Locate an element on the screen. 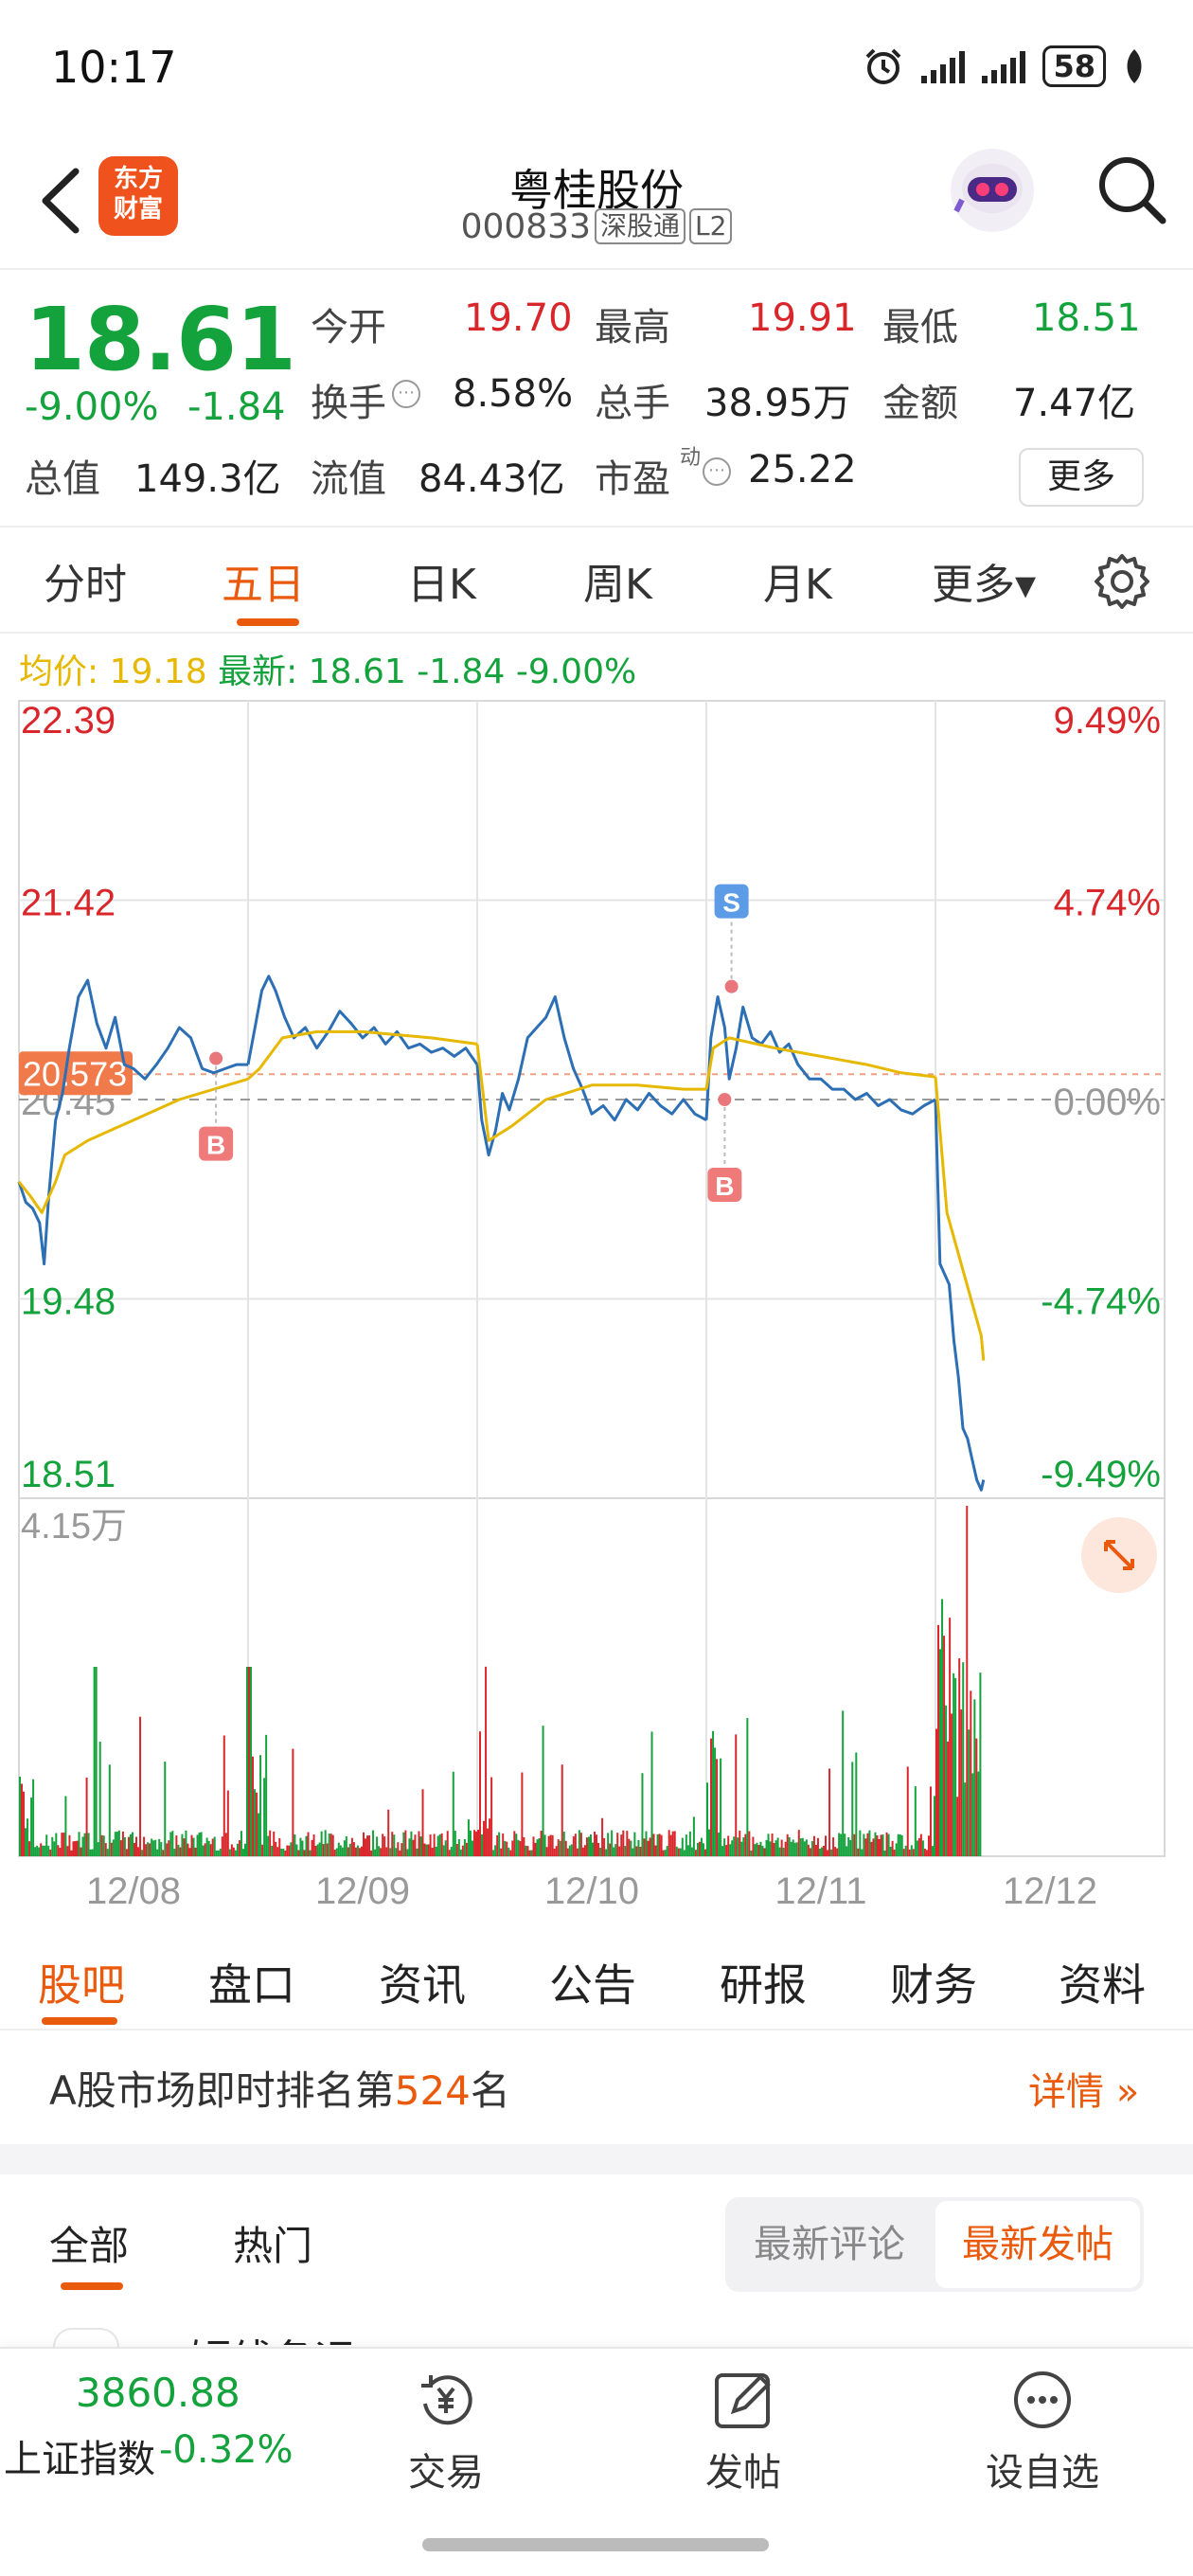 The image size is (1193, 2576). pe-value: 25.22 is located at coordinates (802, 470).